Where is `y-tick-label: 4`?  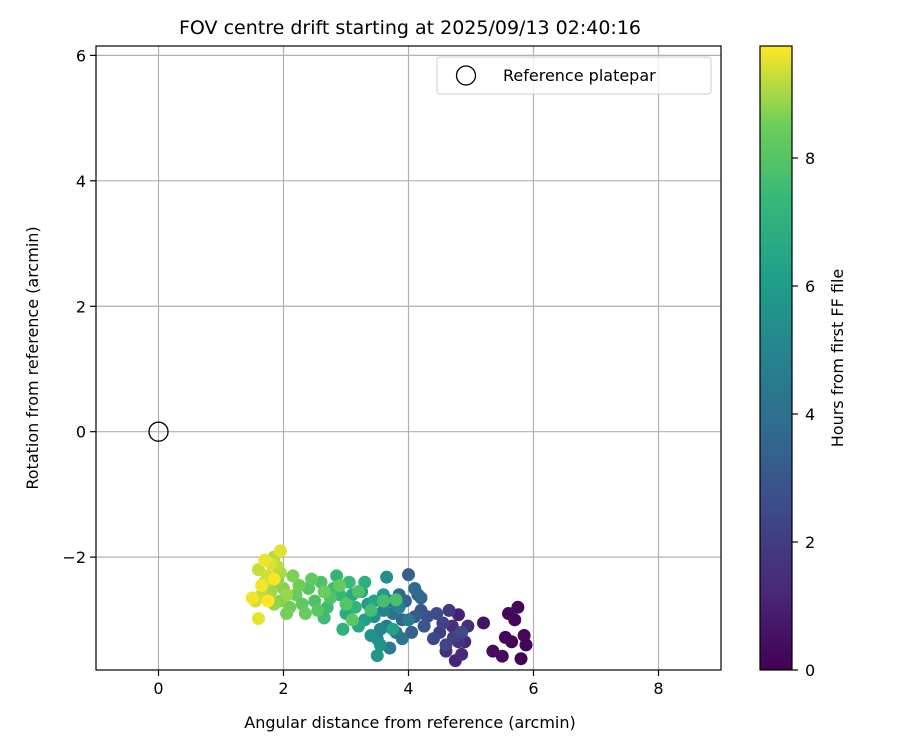 y-tick-label: 4 is located at coordinates (81, 181).